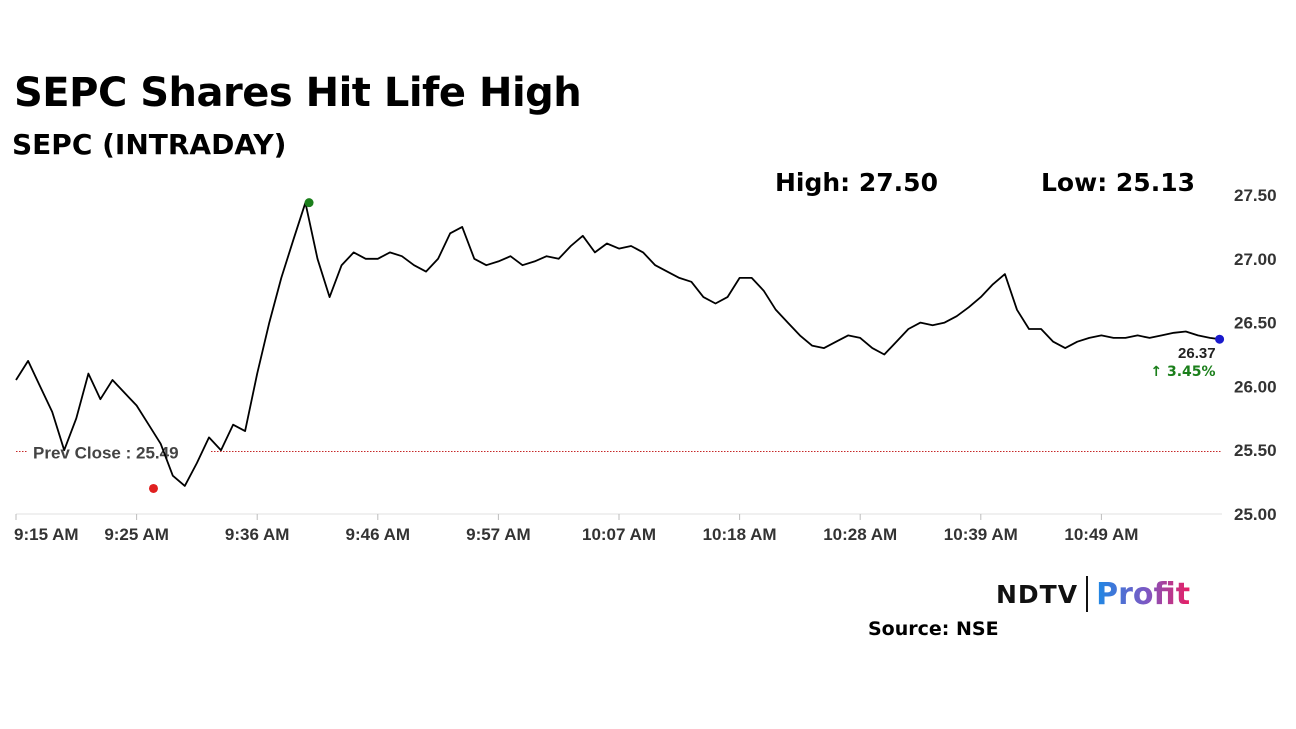 Image resolution: width=1296 pixels, height=729 pixels. What do you see at coordinates (136, 534) in the screenshot?
I see `x-tick-label: 9:25 AM` at bounding box center [136, 534].